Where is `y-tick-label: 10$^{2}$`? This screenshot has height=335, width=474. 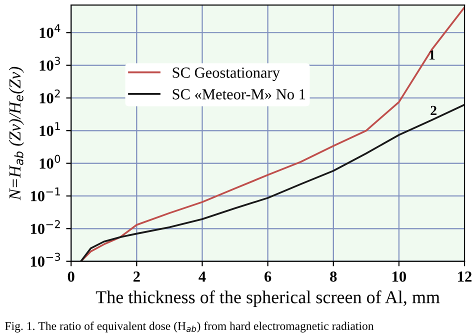
y-tick-label: 10$^{2}$ is located at coordinates (50, 96).